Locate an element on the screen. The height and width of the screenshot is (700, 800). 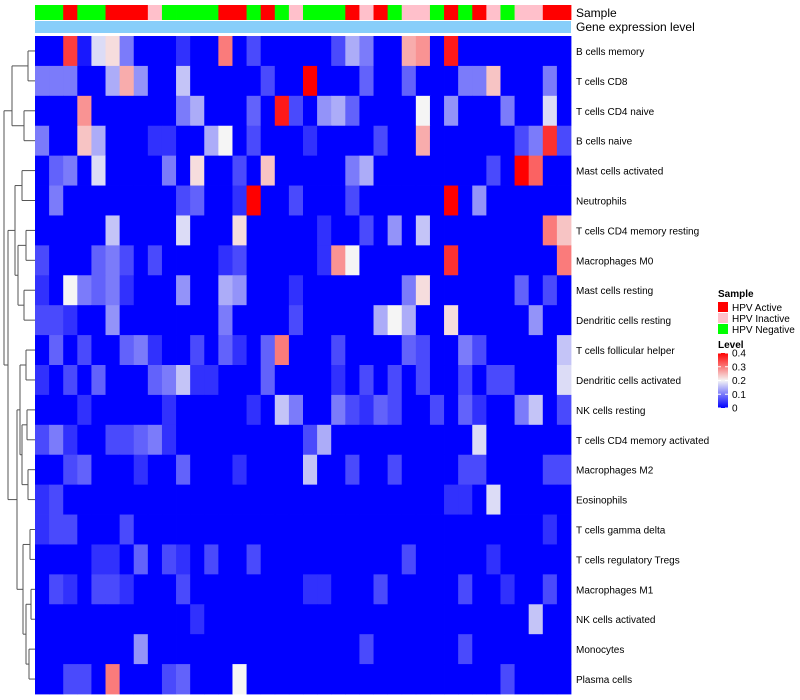
row-label: Neutrophils is located at coordinates (601, 202).